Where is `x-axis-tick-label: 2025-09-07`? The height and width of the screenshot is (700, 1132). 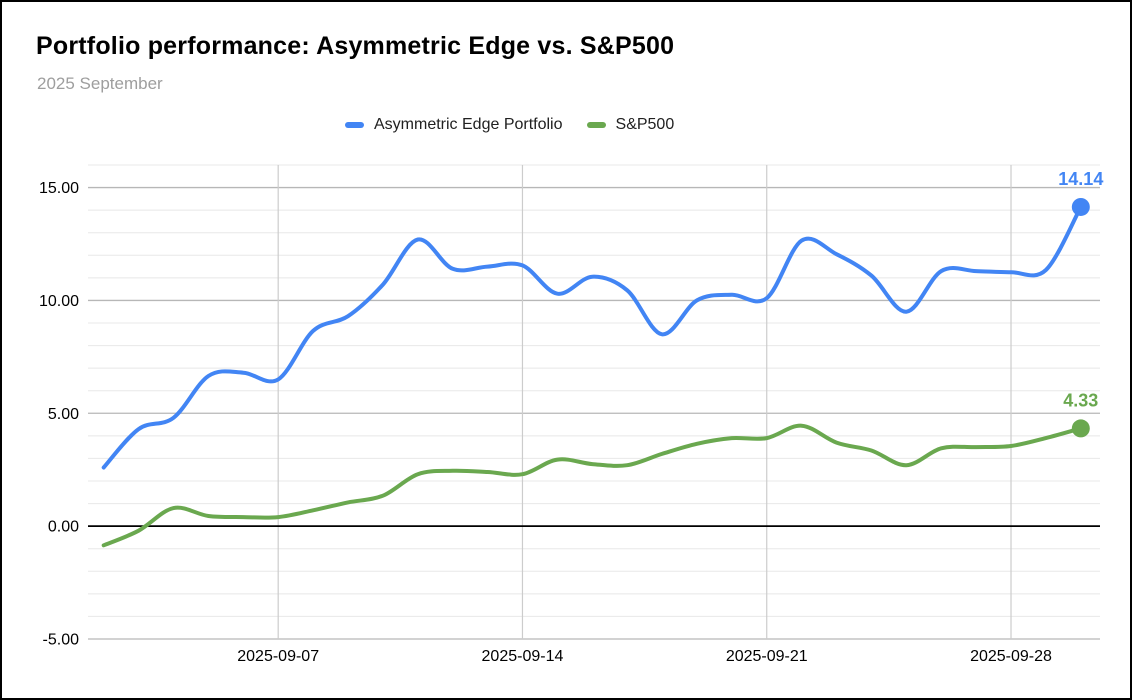
x-axis-tick-label: 2025-09-07 is located at coordinates (278, 656).